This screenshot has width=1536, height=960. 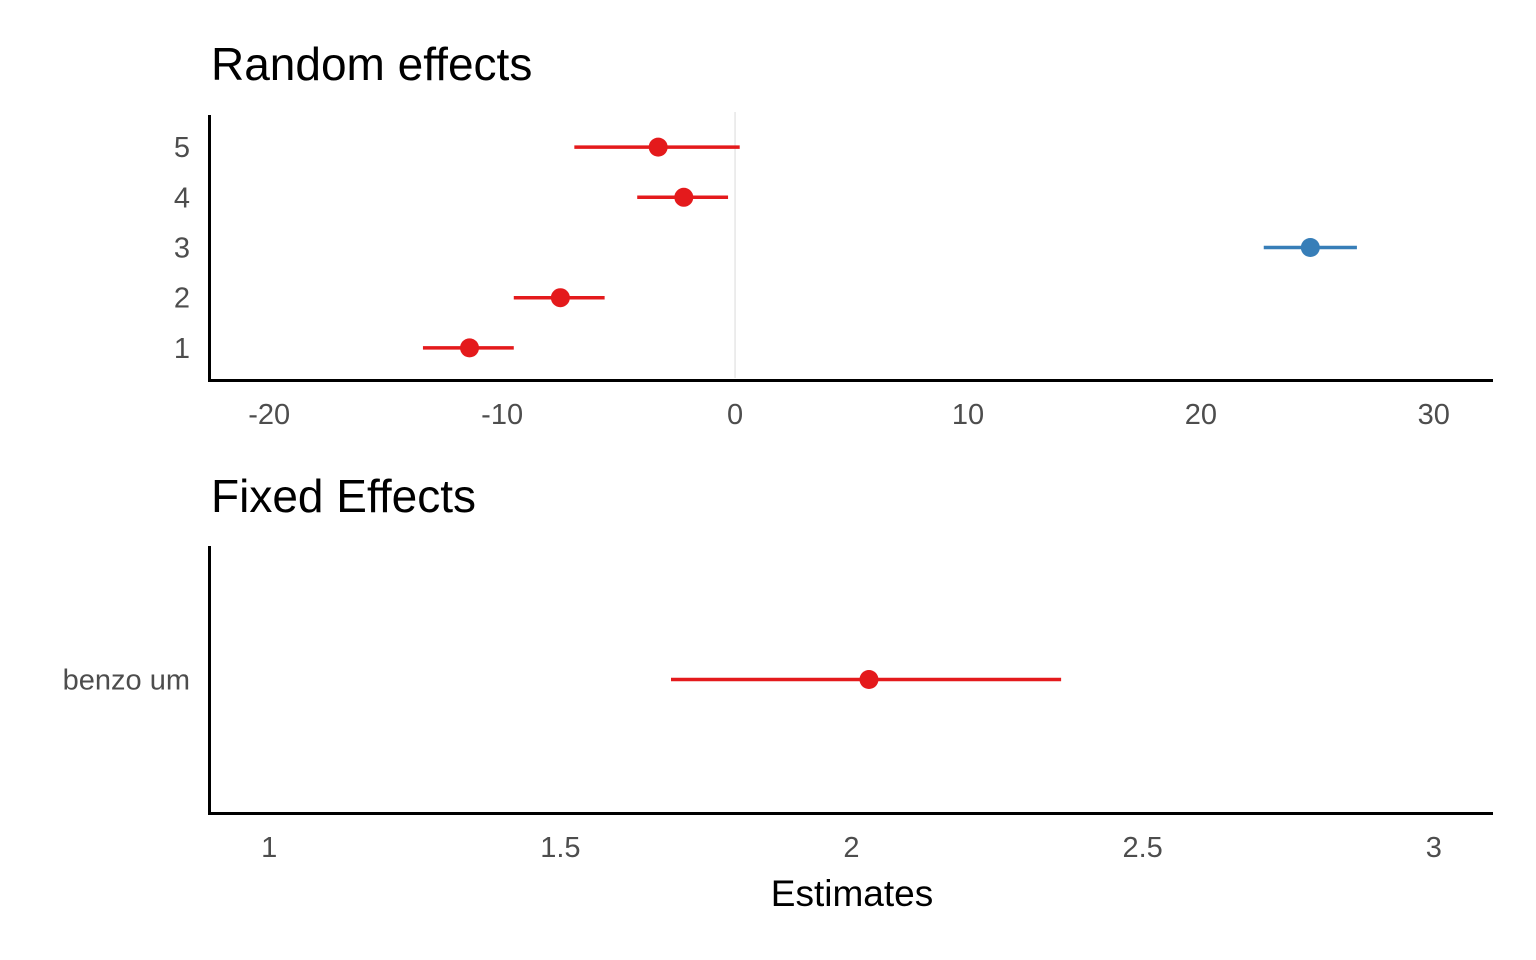 I want to click on fixed-effects-y-ticks: benzo um, so click(x=126, y=681).